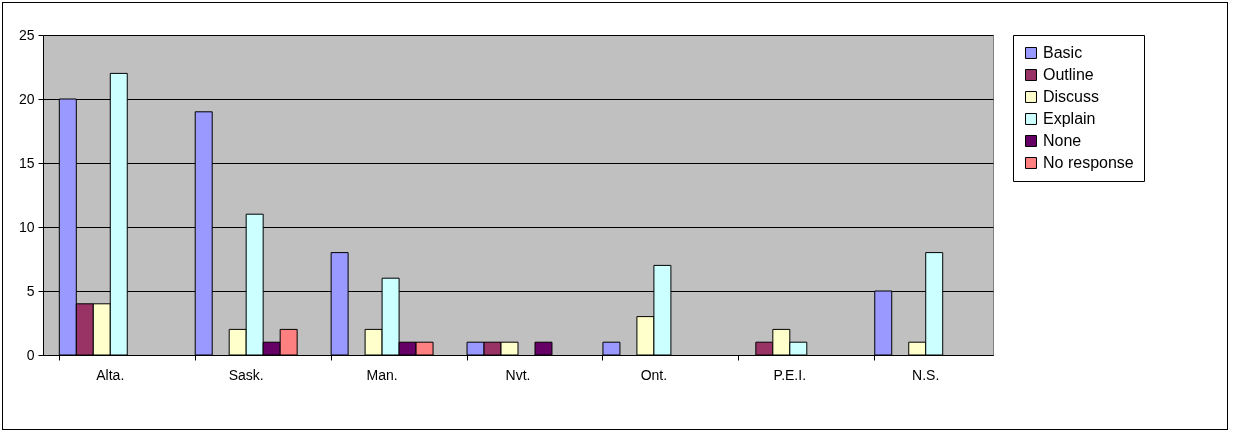 The image size is (1233, 434). I want to click on x-tick-label: Sask., so click(246, 374).